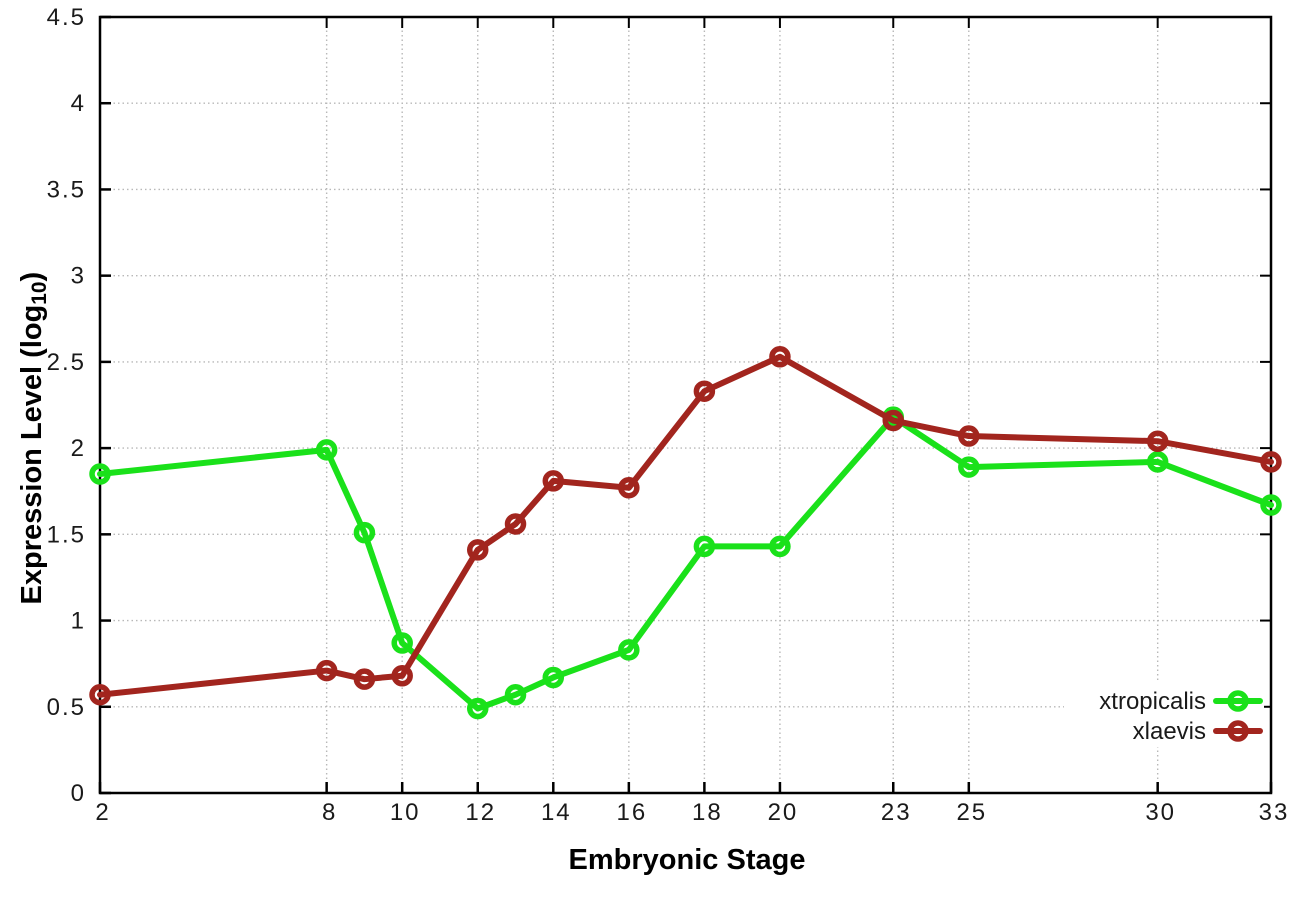  What do you see at coordinates (896, 812) in the screenshot?
I see `x-tick-label: 23` at bounding box center [896, 812].